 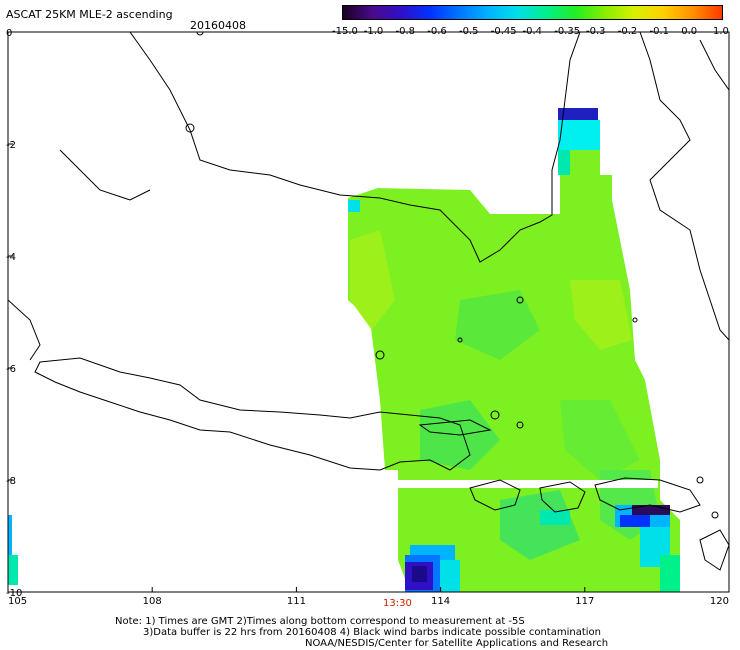 I want to click on x-tick-label: 111, so click(x=296, y=601).